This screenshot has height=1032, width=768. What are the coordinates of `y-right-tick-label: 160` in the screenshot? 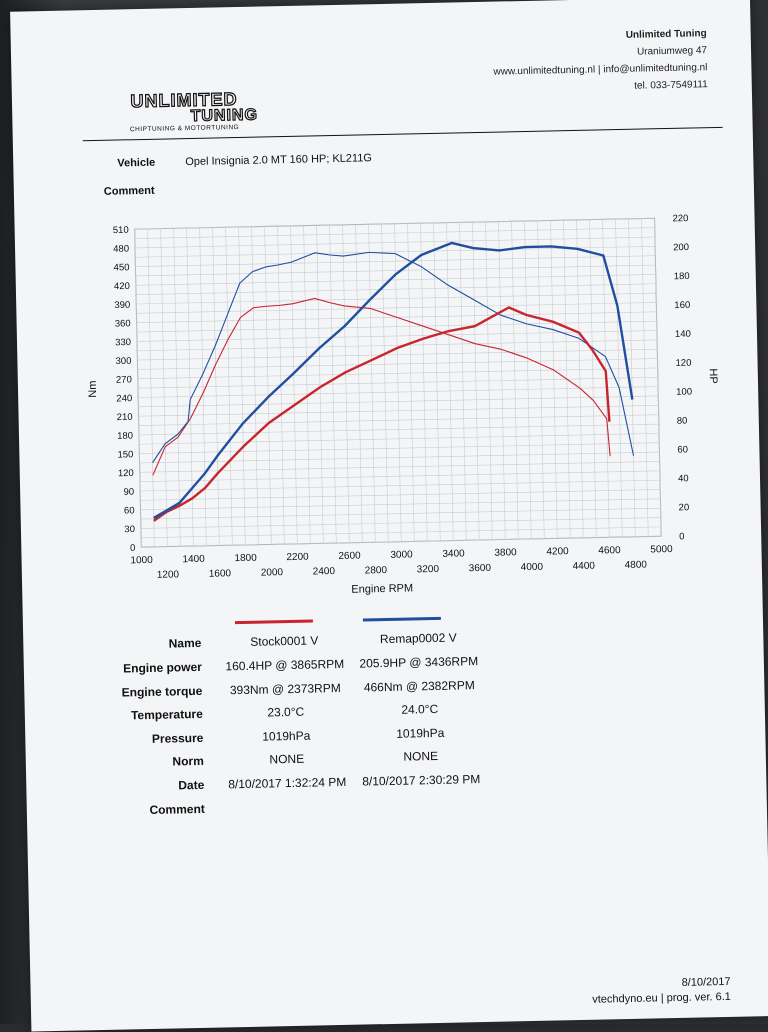 It's located at (682, 305).